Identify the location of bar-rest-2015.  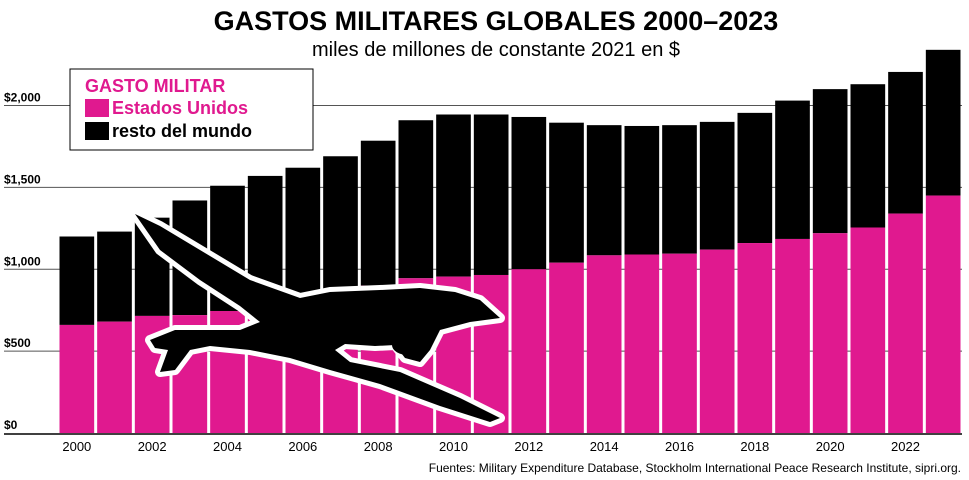
(642, 190).